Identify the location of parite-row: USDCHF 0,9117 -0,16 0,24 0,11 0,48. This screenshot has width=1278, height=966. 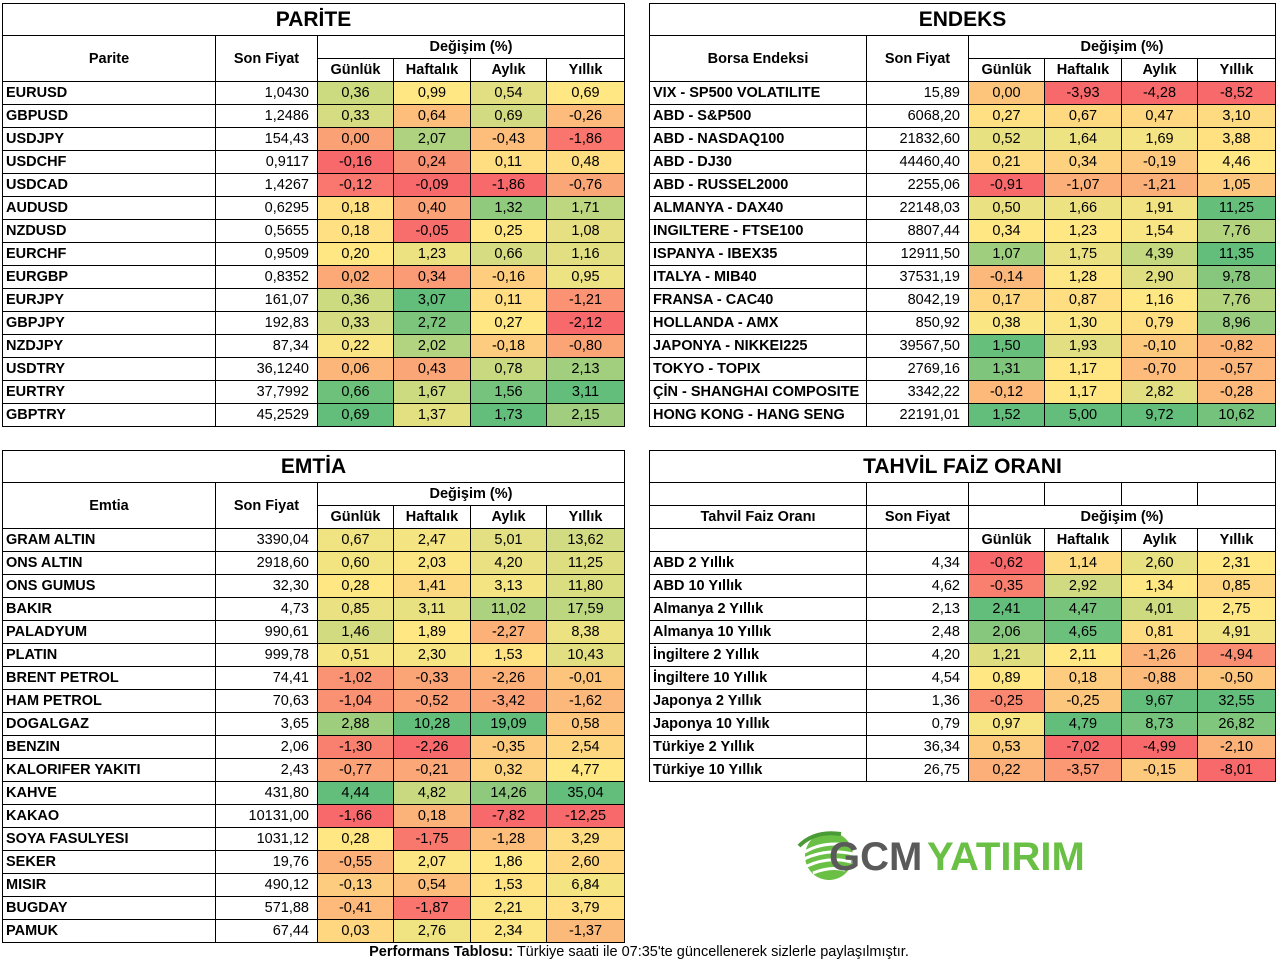
(313, 162).